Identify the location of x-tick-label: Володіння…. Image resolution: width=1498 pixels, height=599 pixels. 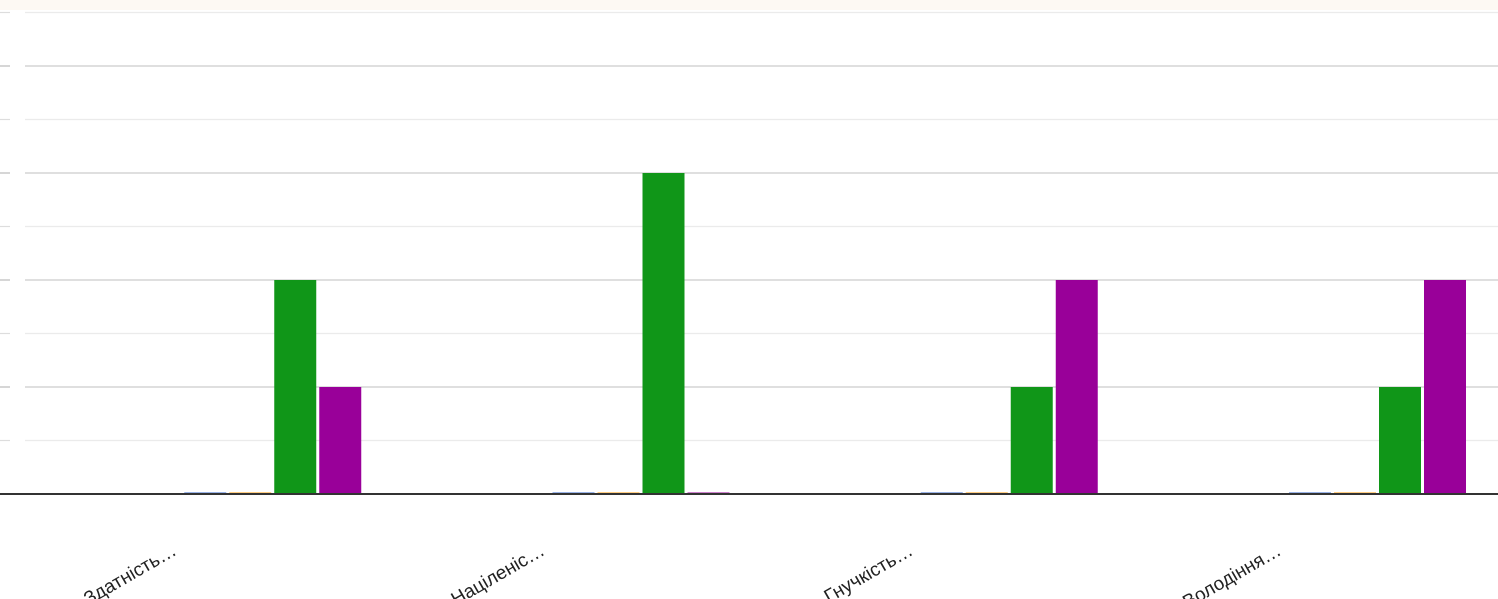
(1232, 569).